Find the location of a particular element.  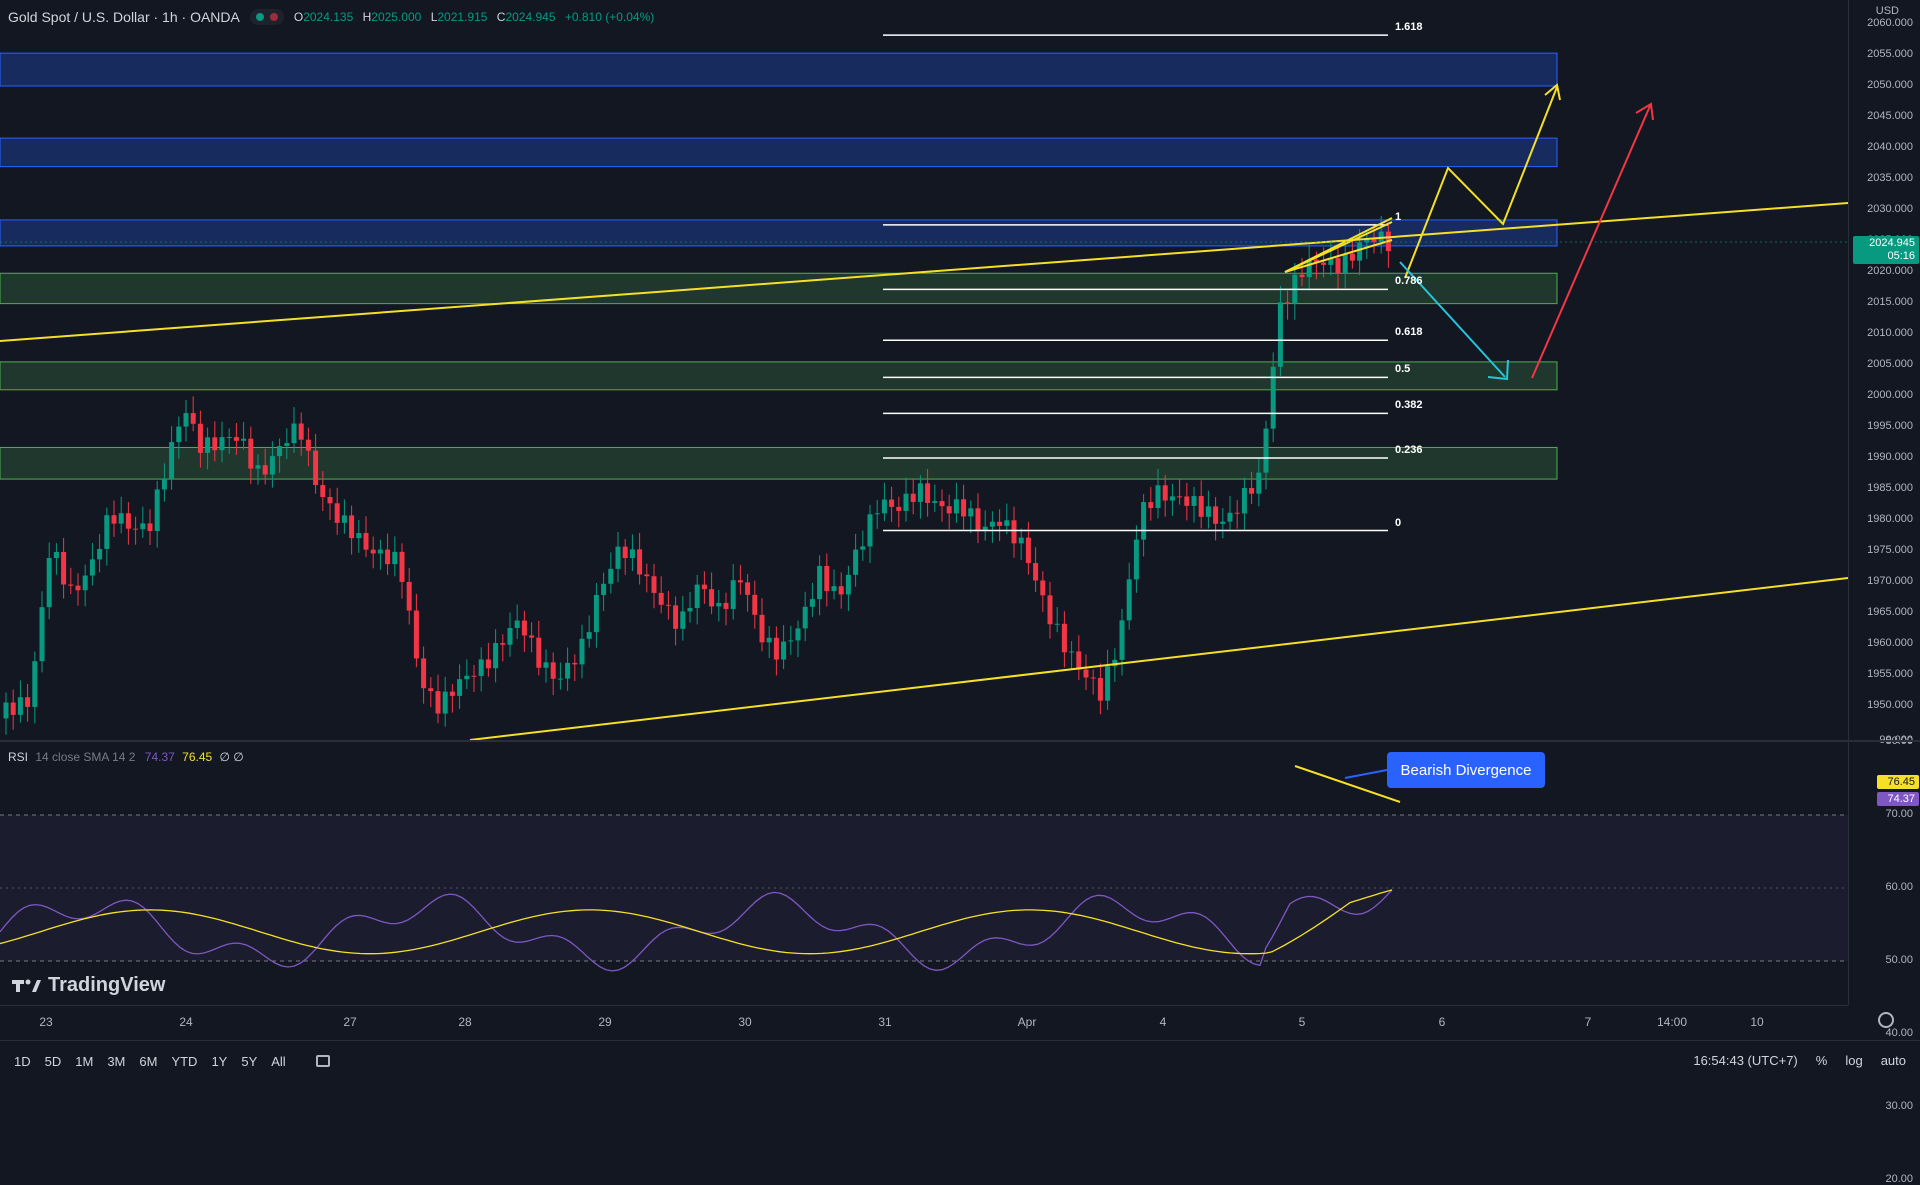

timeframe-1d: 1D is located at coordinates (22, 1061).